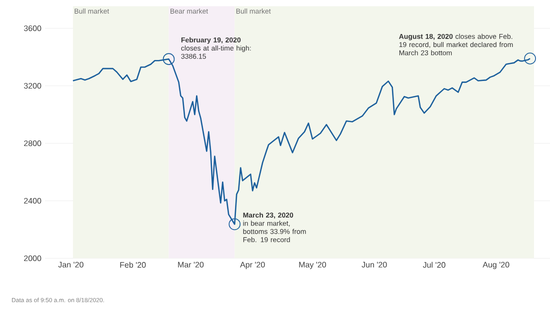  I want to click on y-tick-label: 3200, so click(33, 85).